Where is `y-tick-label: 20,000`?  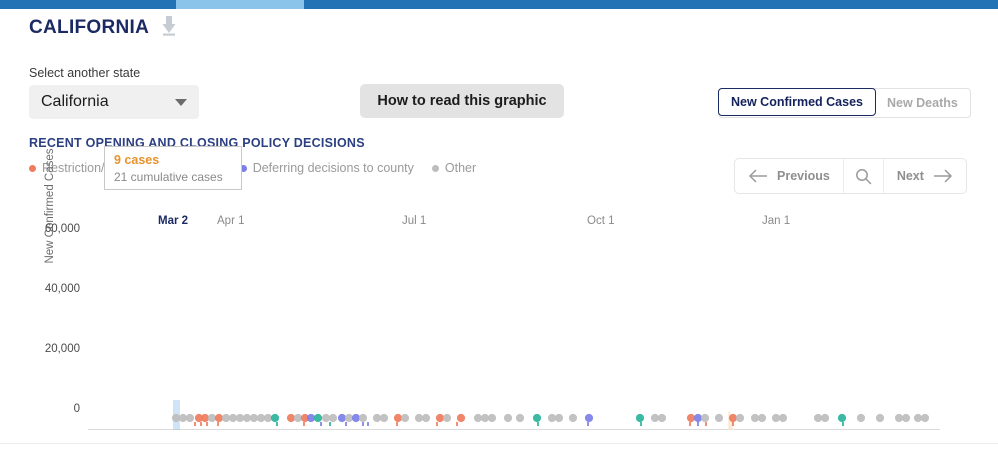 y-tick-label: 20,000 is located at coordinates (62, 349).